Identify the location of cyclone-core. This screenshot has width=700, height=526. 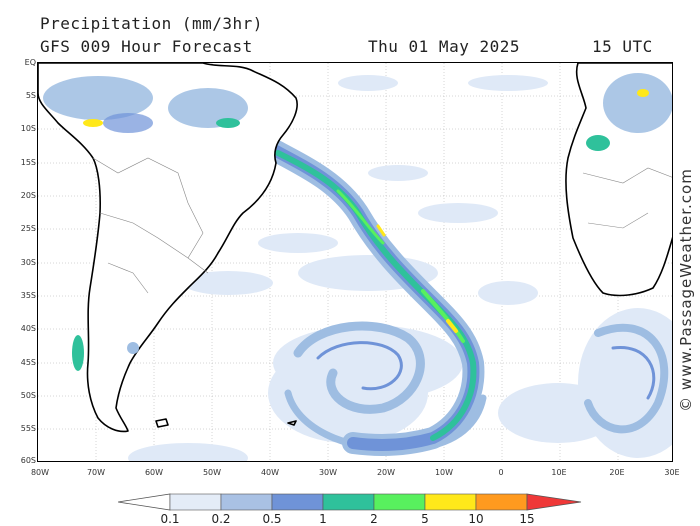
(486, 370).